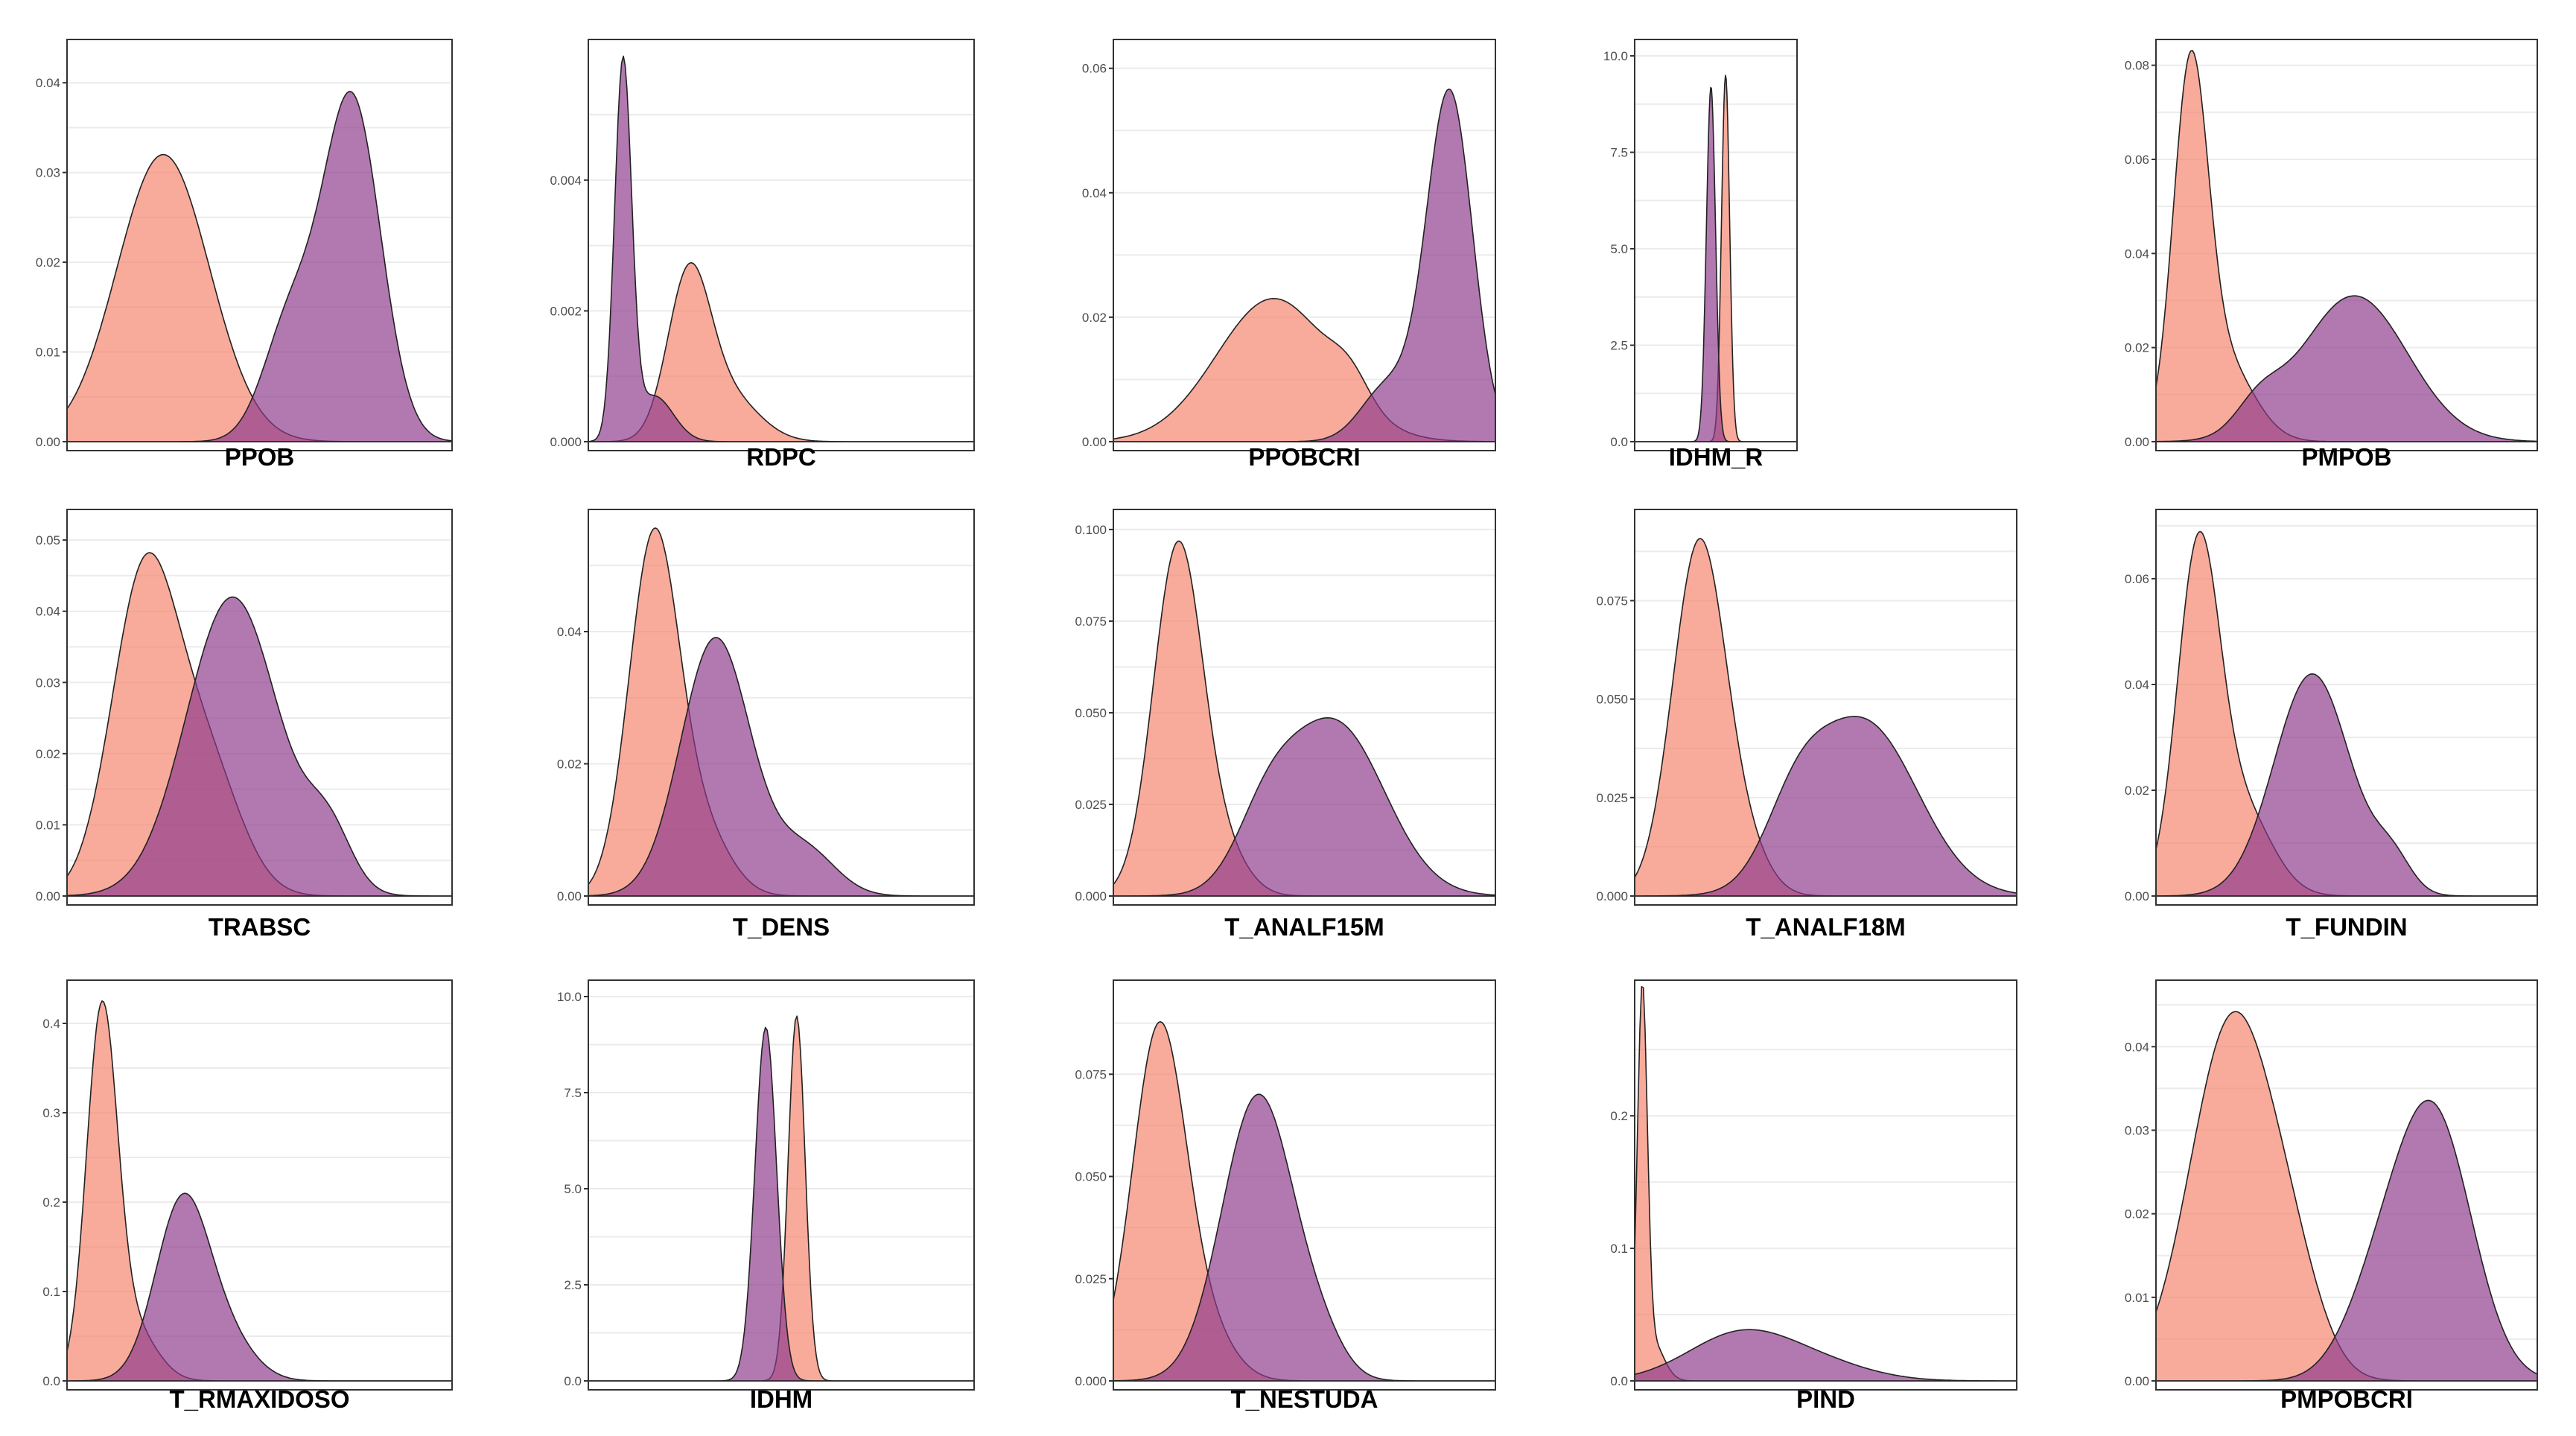 This screenshot has height=1436, width=2576. I want to click on panel-idhm-r: 0.0 2.5 5.0 7.5 10.0 IDHM_R, so click(1700, 255).